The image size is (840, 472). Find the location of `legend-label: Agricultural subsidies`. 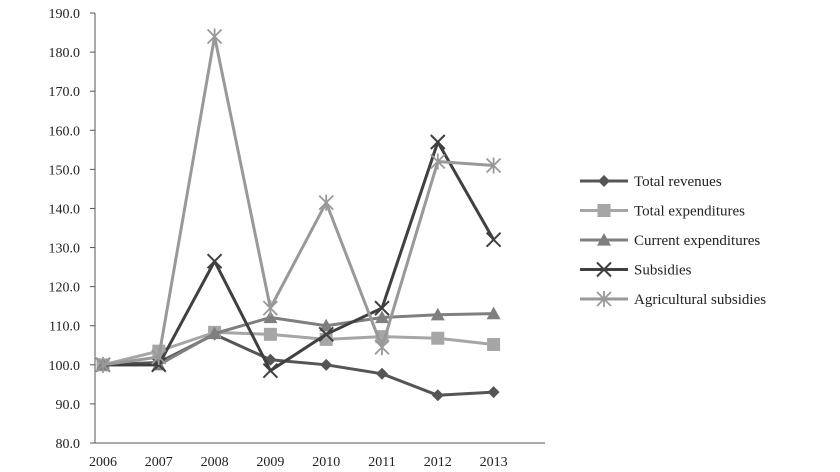

legend-label: Agricultural subsidies is located at coordinates (700, 300).